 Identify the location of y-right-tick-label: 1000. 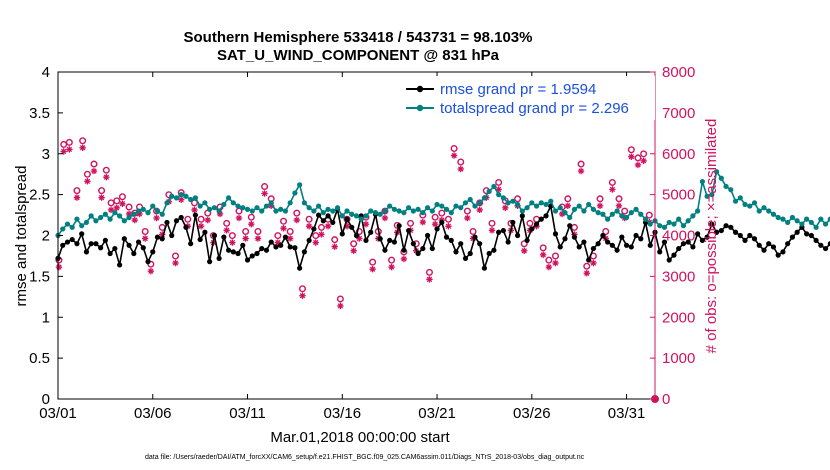
(678, 358).